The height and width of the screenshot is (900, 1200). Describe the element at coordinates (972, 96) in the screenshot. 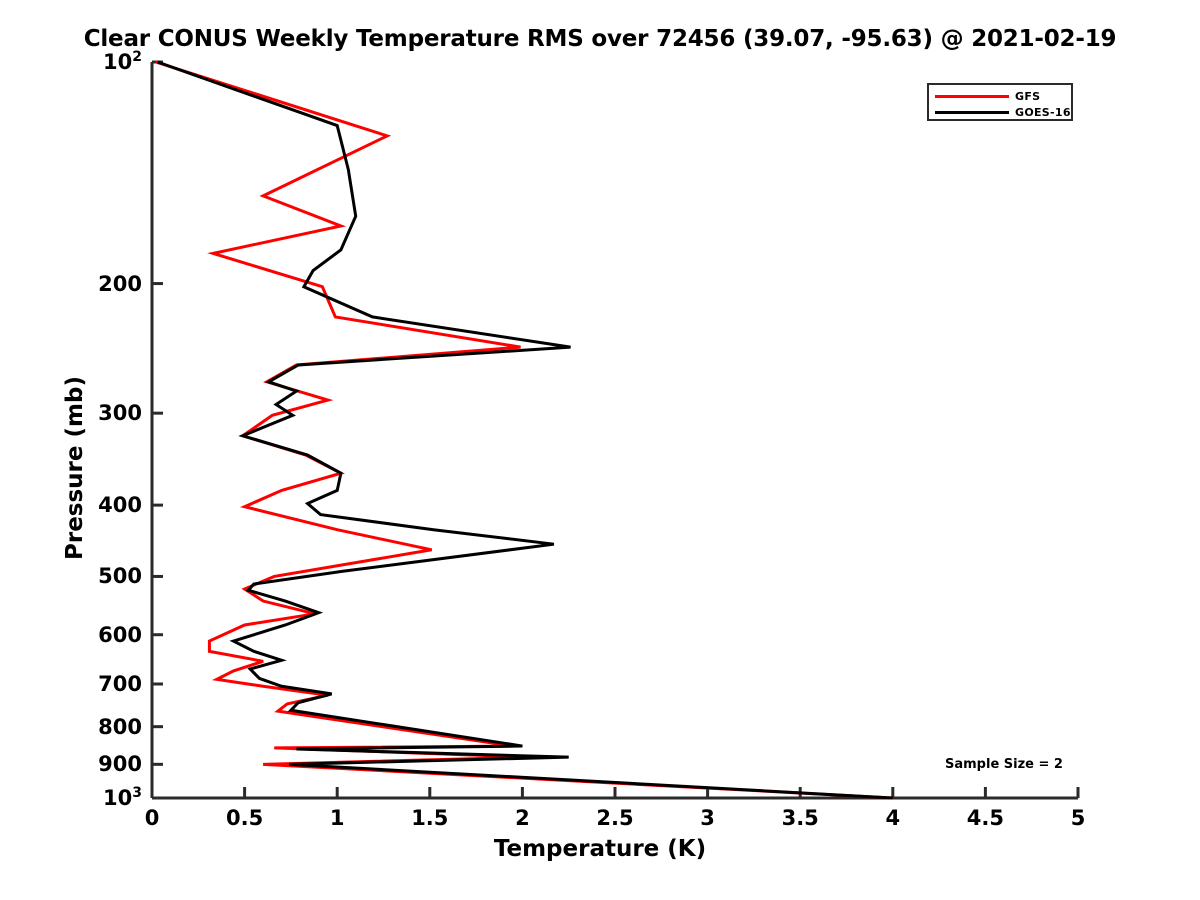

I see `legend-color-swatch-gfs` at that location.